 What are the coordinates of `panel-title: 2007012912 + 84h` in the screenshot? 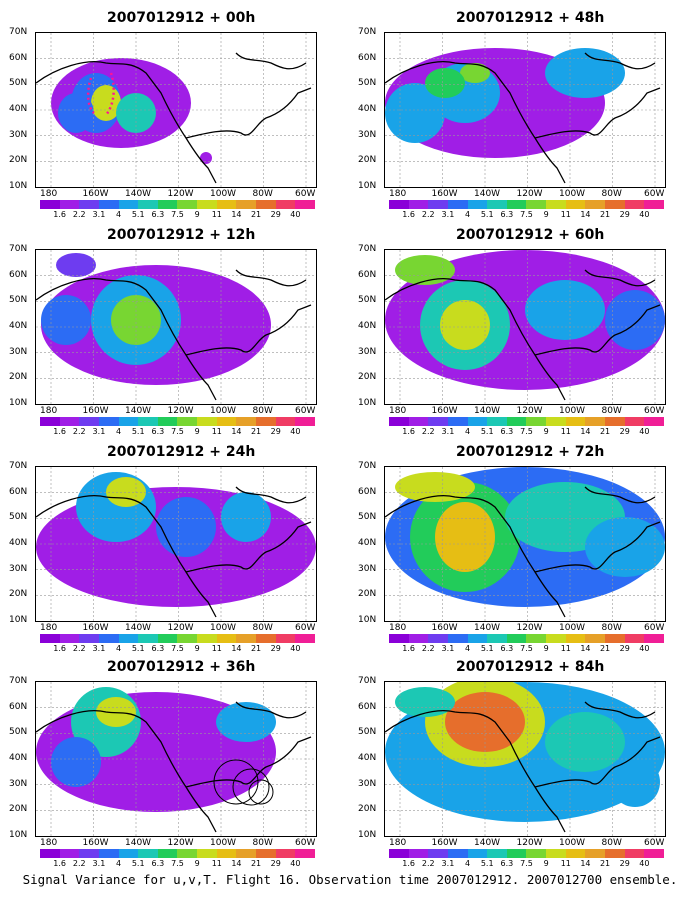 It's located at (530, 667).